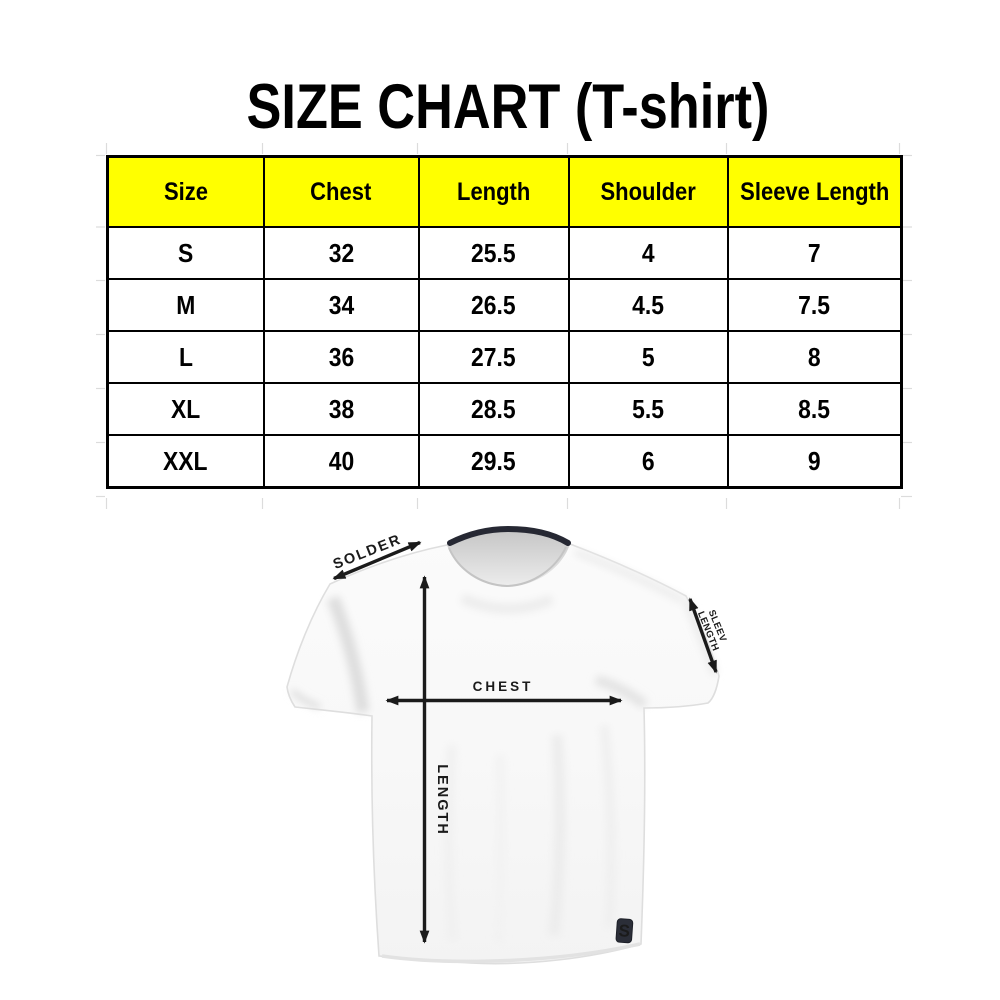 The width and height of the screenshot is (1000, 1000). I want to click on header-label: Length, so click(493, 191).